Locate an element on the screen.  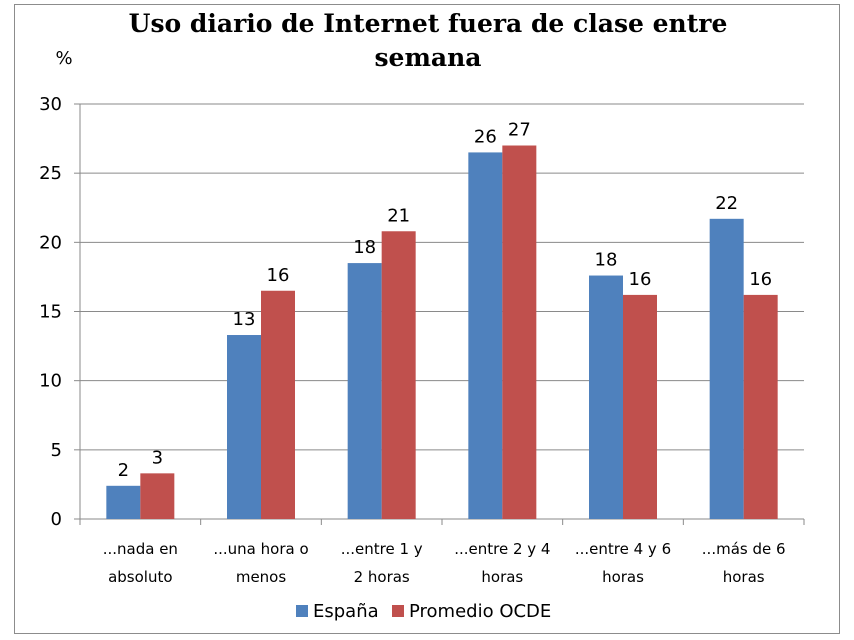
y-tick-label: 25 is located at coordinates (50, 173).